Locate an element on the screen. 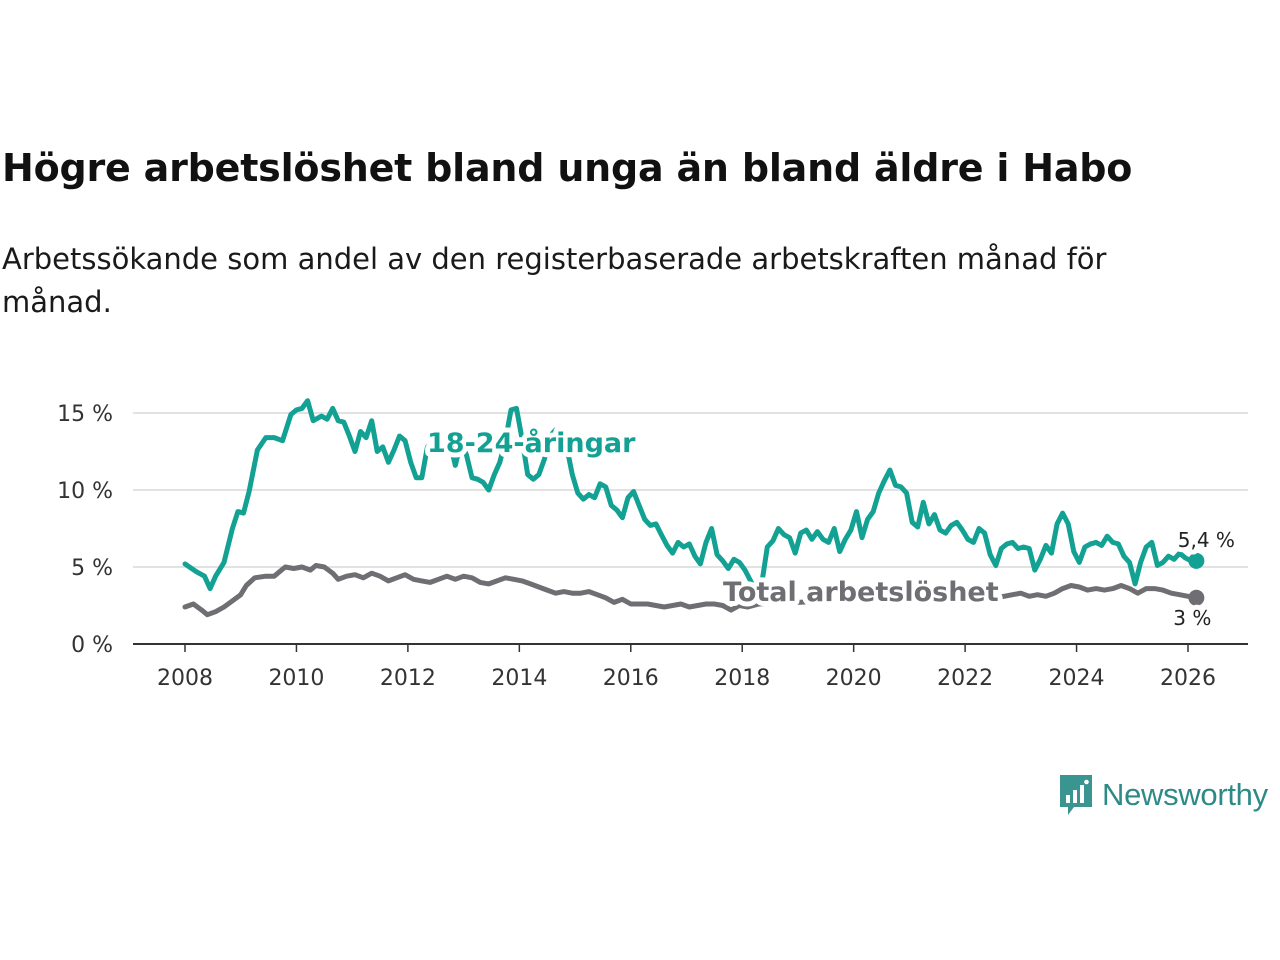  total-unemployment-line is located at coordinates (690, 590).